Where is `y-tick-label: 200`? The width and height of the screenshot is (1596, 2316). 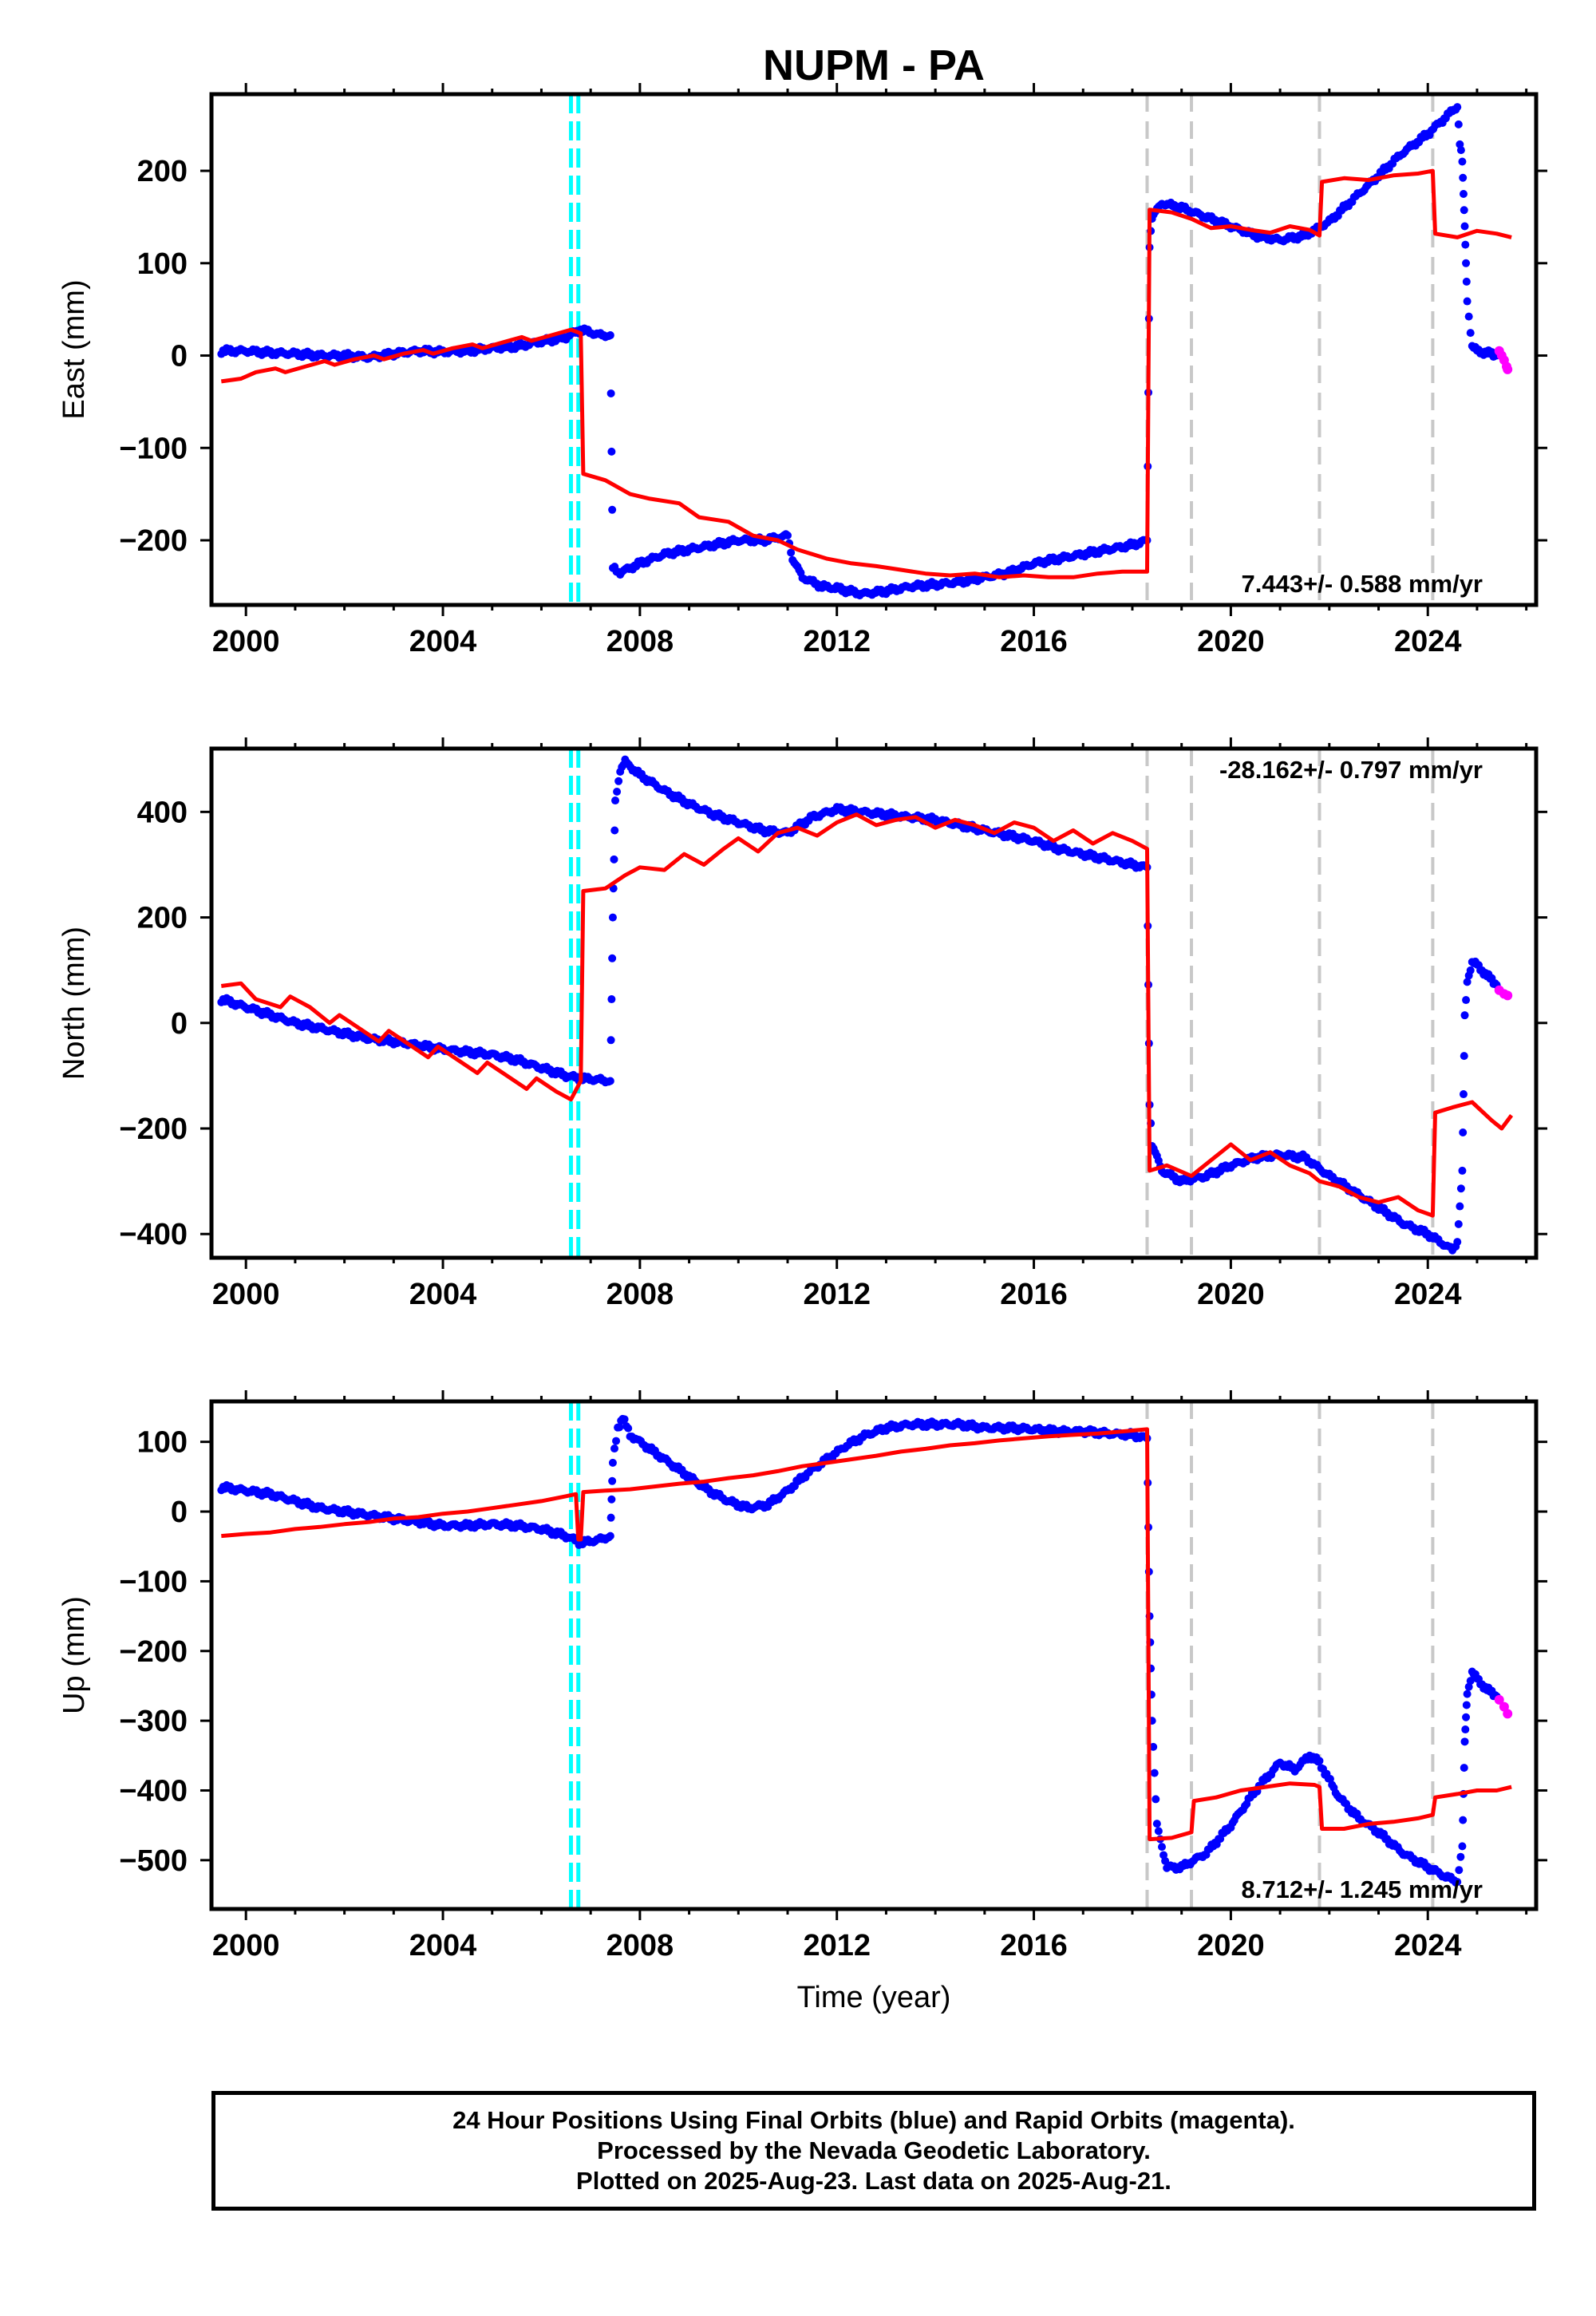 y-tick-label: 200 is located at coordinates (162, 171).